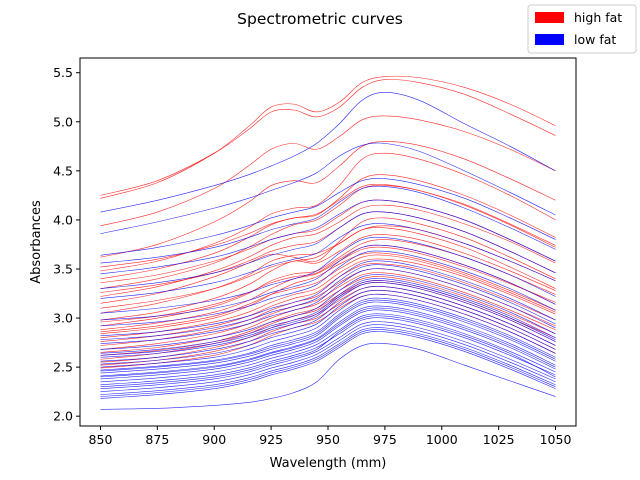  What do you see at coordinates (556, 439) in the screenshot?
I see `x-tick-label: 1050` at bounding box center [556, 439].